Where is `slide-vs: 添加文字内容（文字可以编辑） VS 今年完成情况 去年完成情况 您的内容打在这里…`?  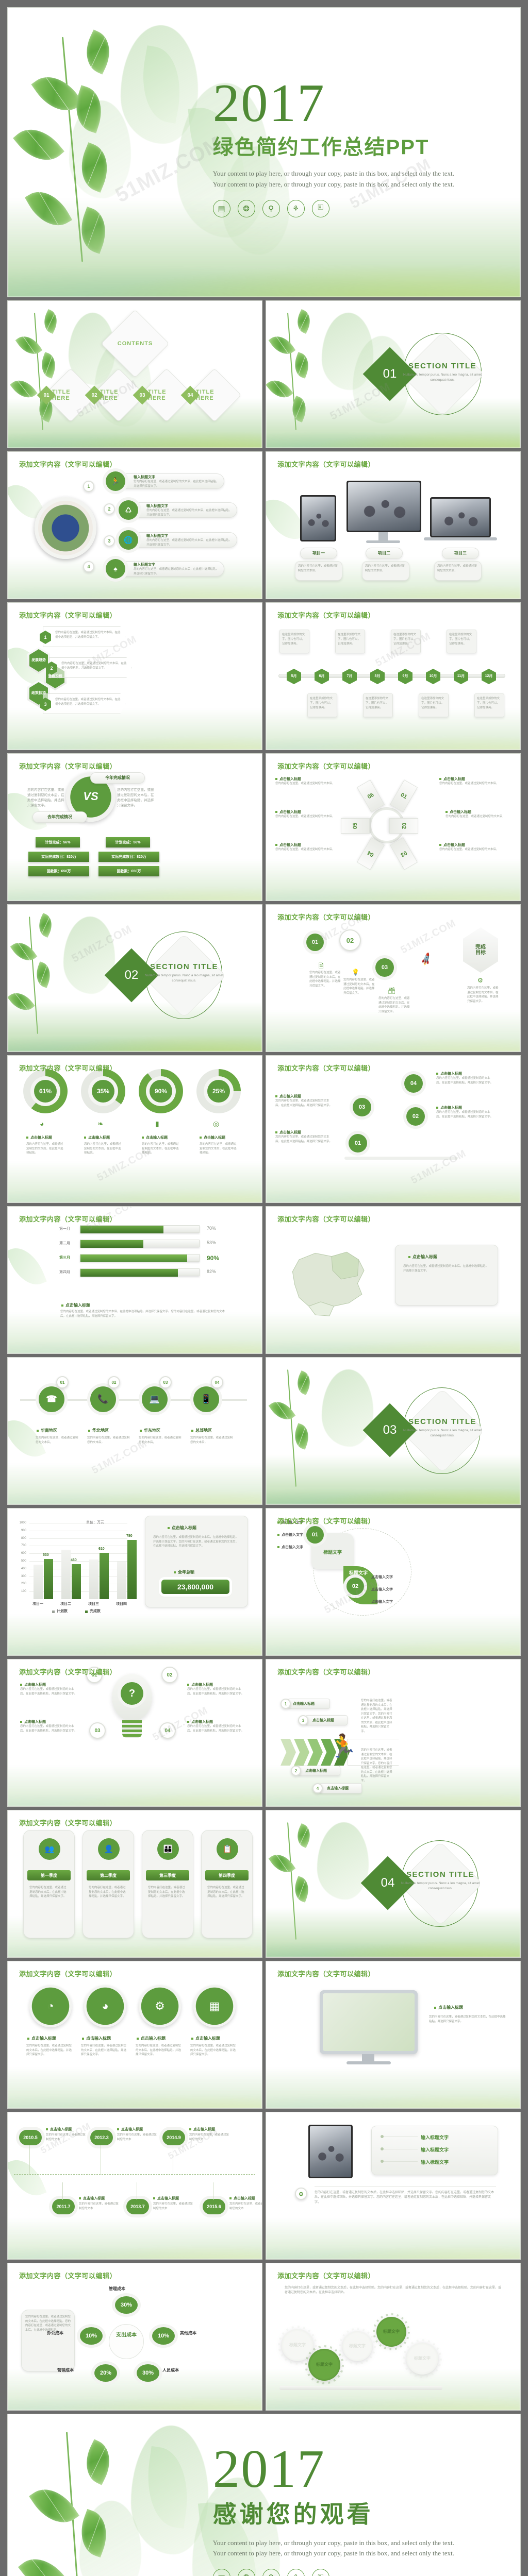 slide-vs: 添加文字内容（文字可以编辑） VS 今年完成情况 去年完成情况 您的内容打在这里… is located at coordinates (134, 827).